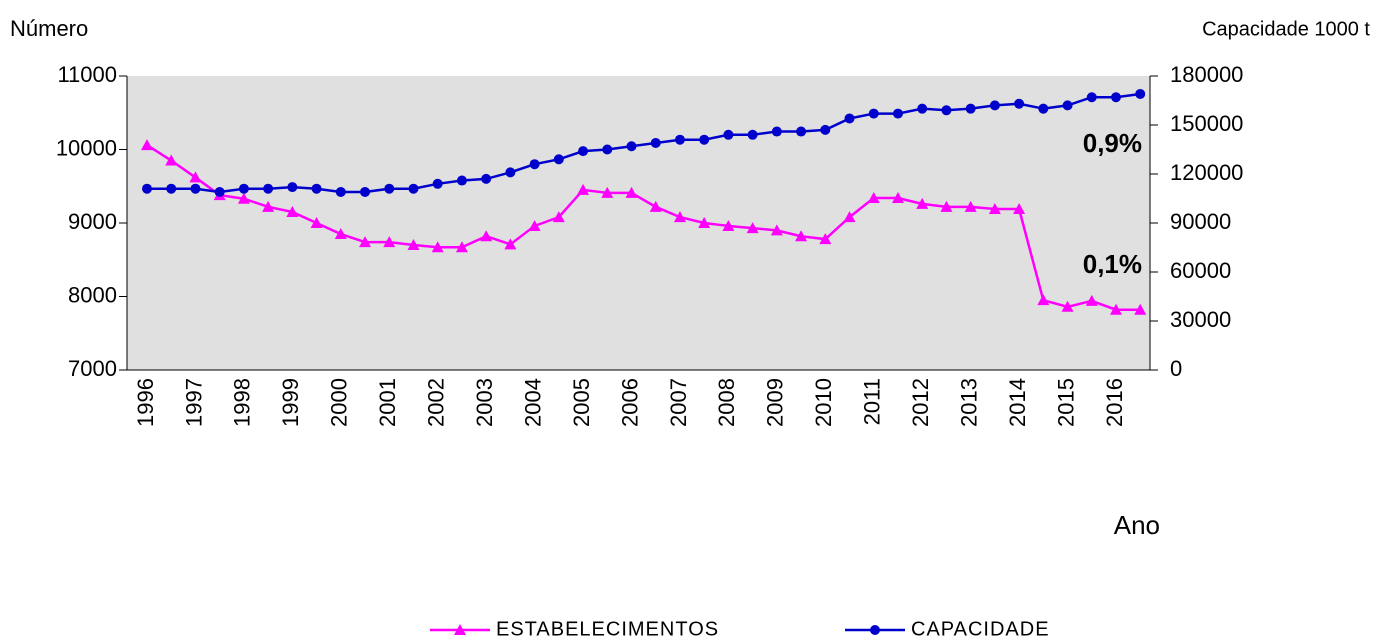 The height and width of the screenshot is (640, 1376). Describe the element at coordinates (920, 402) in the screenshot. I see `x-tick-label: 2012` at that location.